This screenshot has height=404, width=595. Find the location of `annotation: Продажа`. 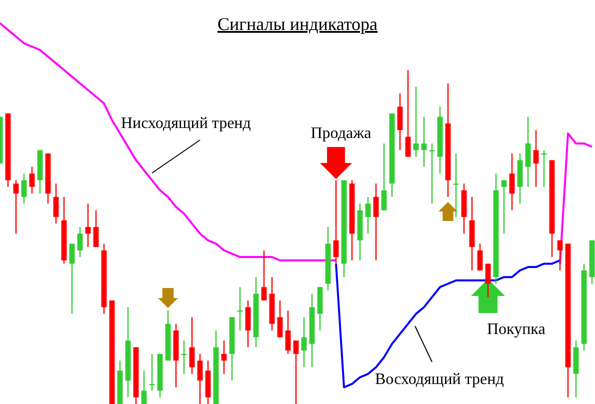

annotation: Продажа is located at coordinates (341, 133).